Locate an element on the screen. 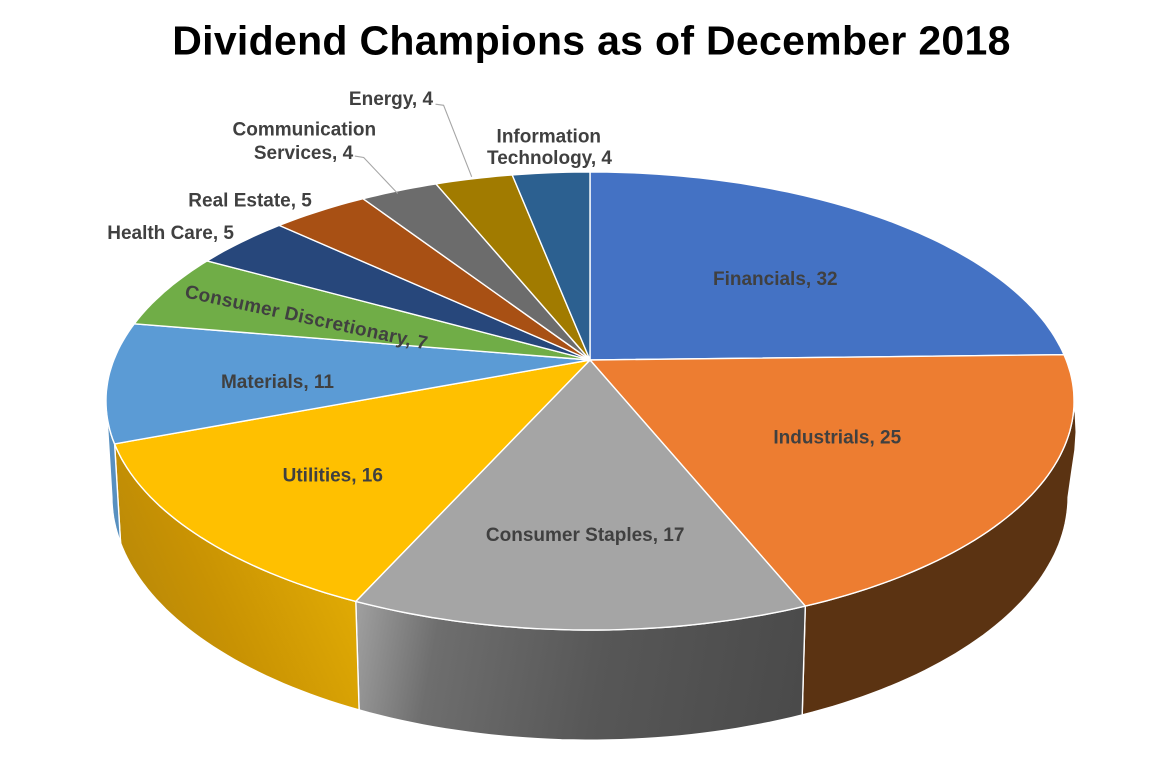 This screenshot has width=1154, height=777. svg-text: Communication is located at coordinates (305, 129).